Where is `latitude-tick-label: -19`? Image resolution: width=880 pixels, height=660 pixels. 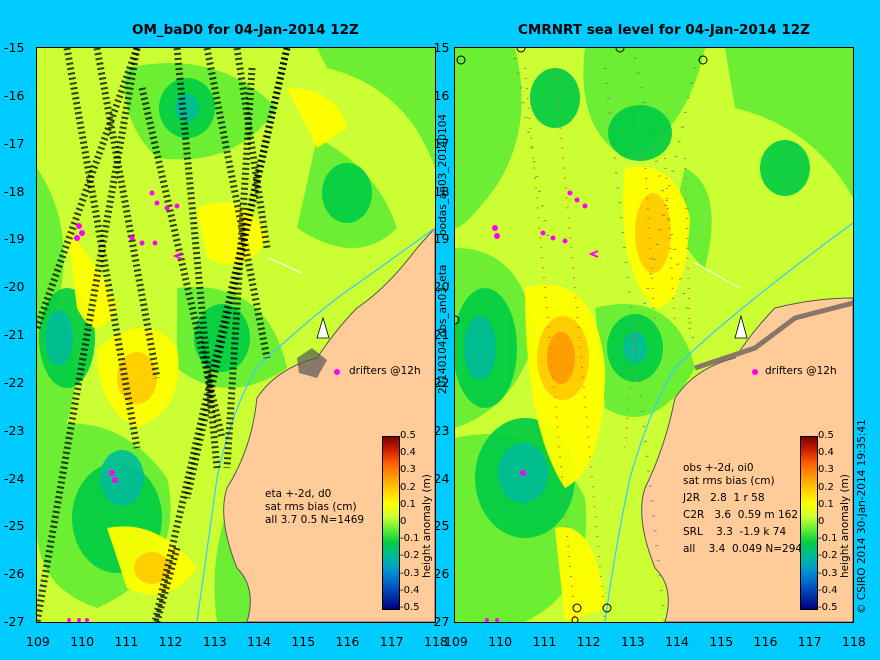 latitude-tick-label: -19 is located at coordinates (14, 239).